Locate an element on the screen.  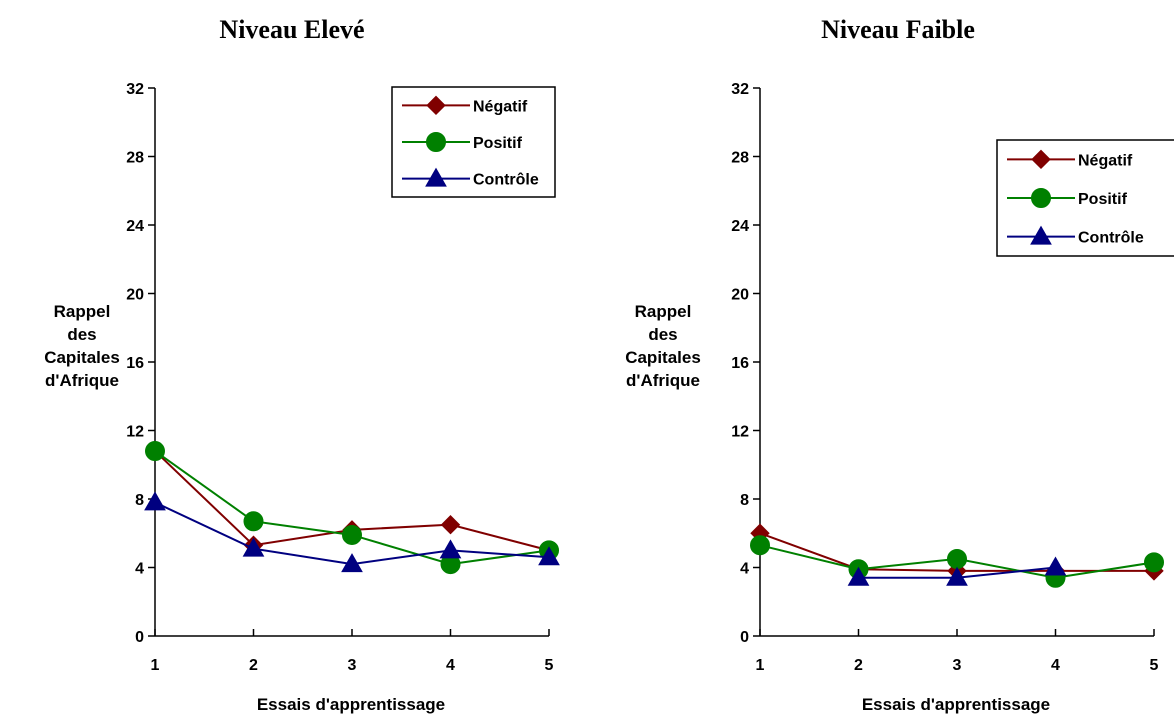
chart-title: Niveau Elevé is located at coordinates (291, 29).